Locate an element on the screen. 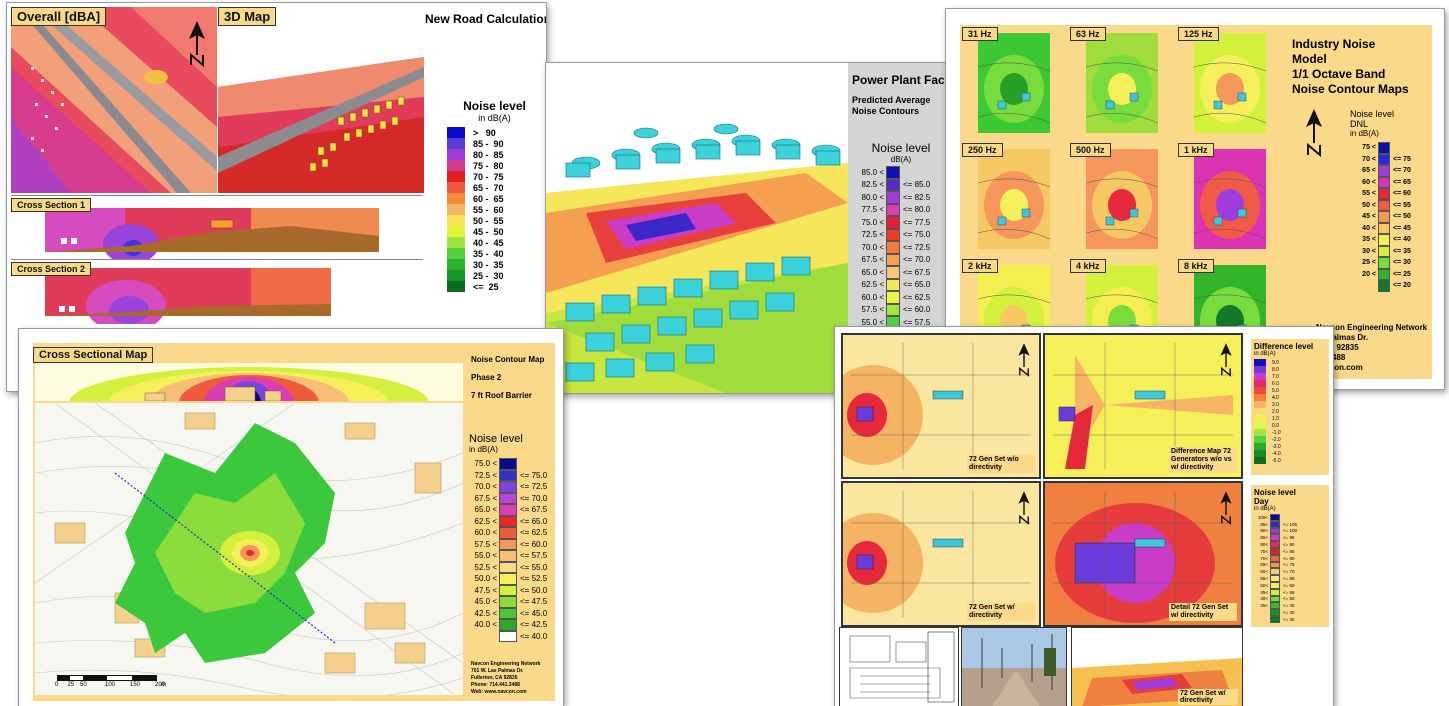 This screenshot has height=706, width=1449. legend-low: 75 < is located at coordinates (1369, 148).